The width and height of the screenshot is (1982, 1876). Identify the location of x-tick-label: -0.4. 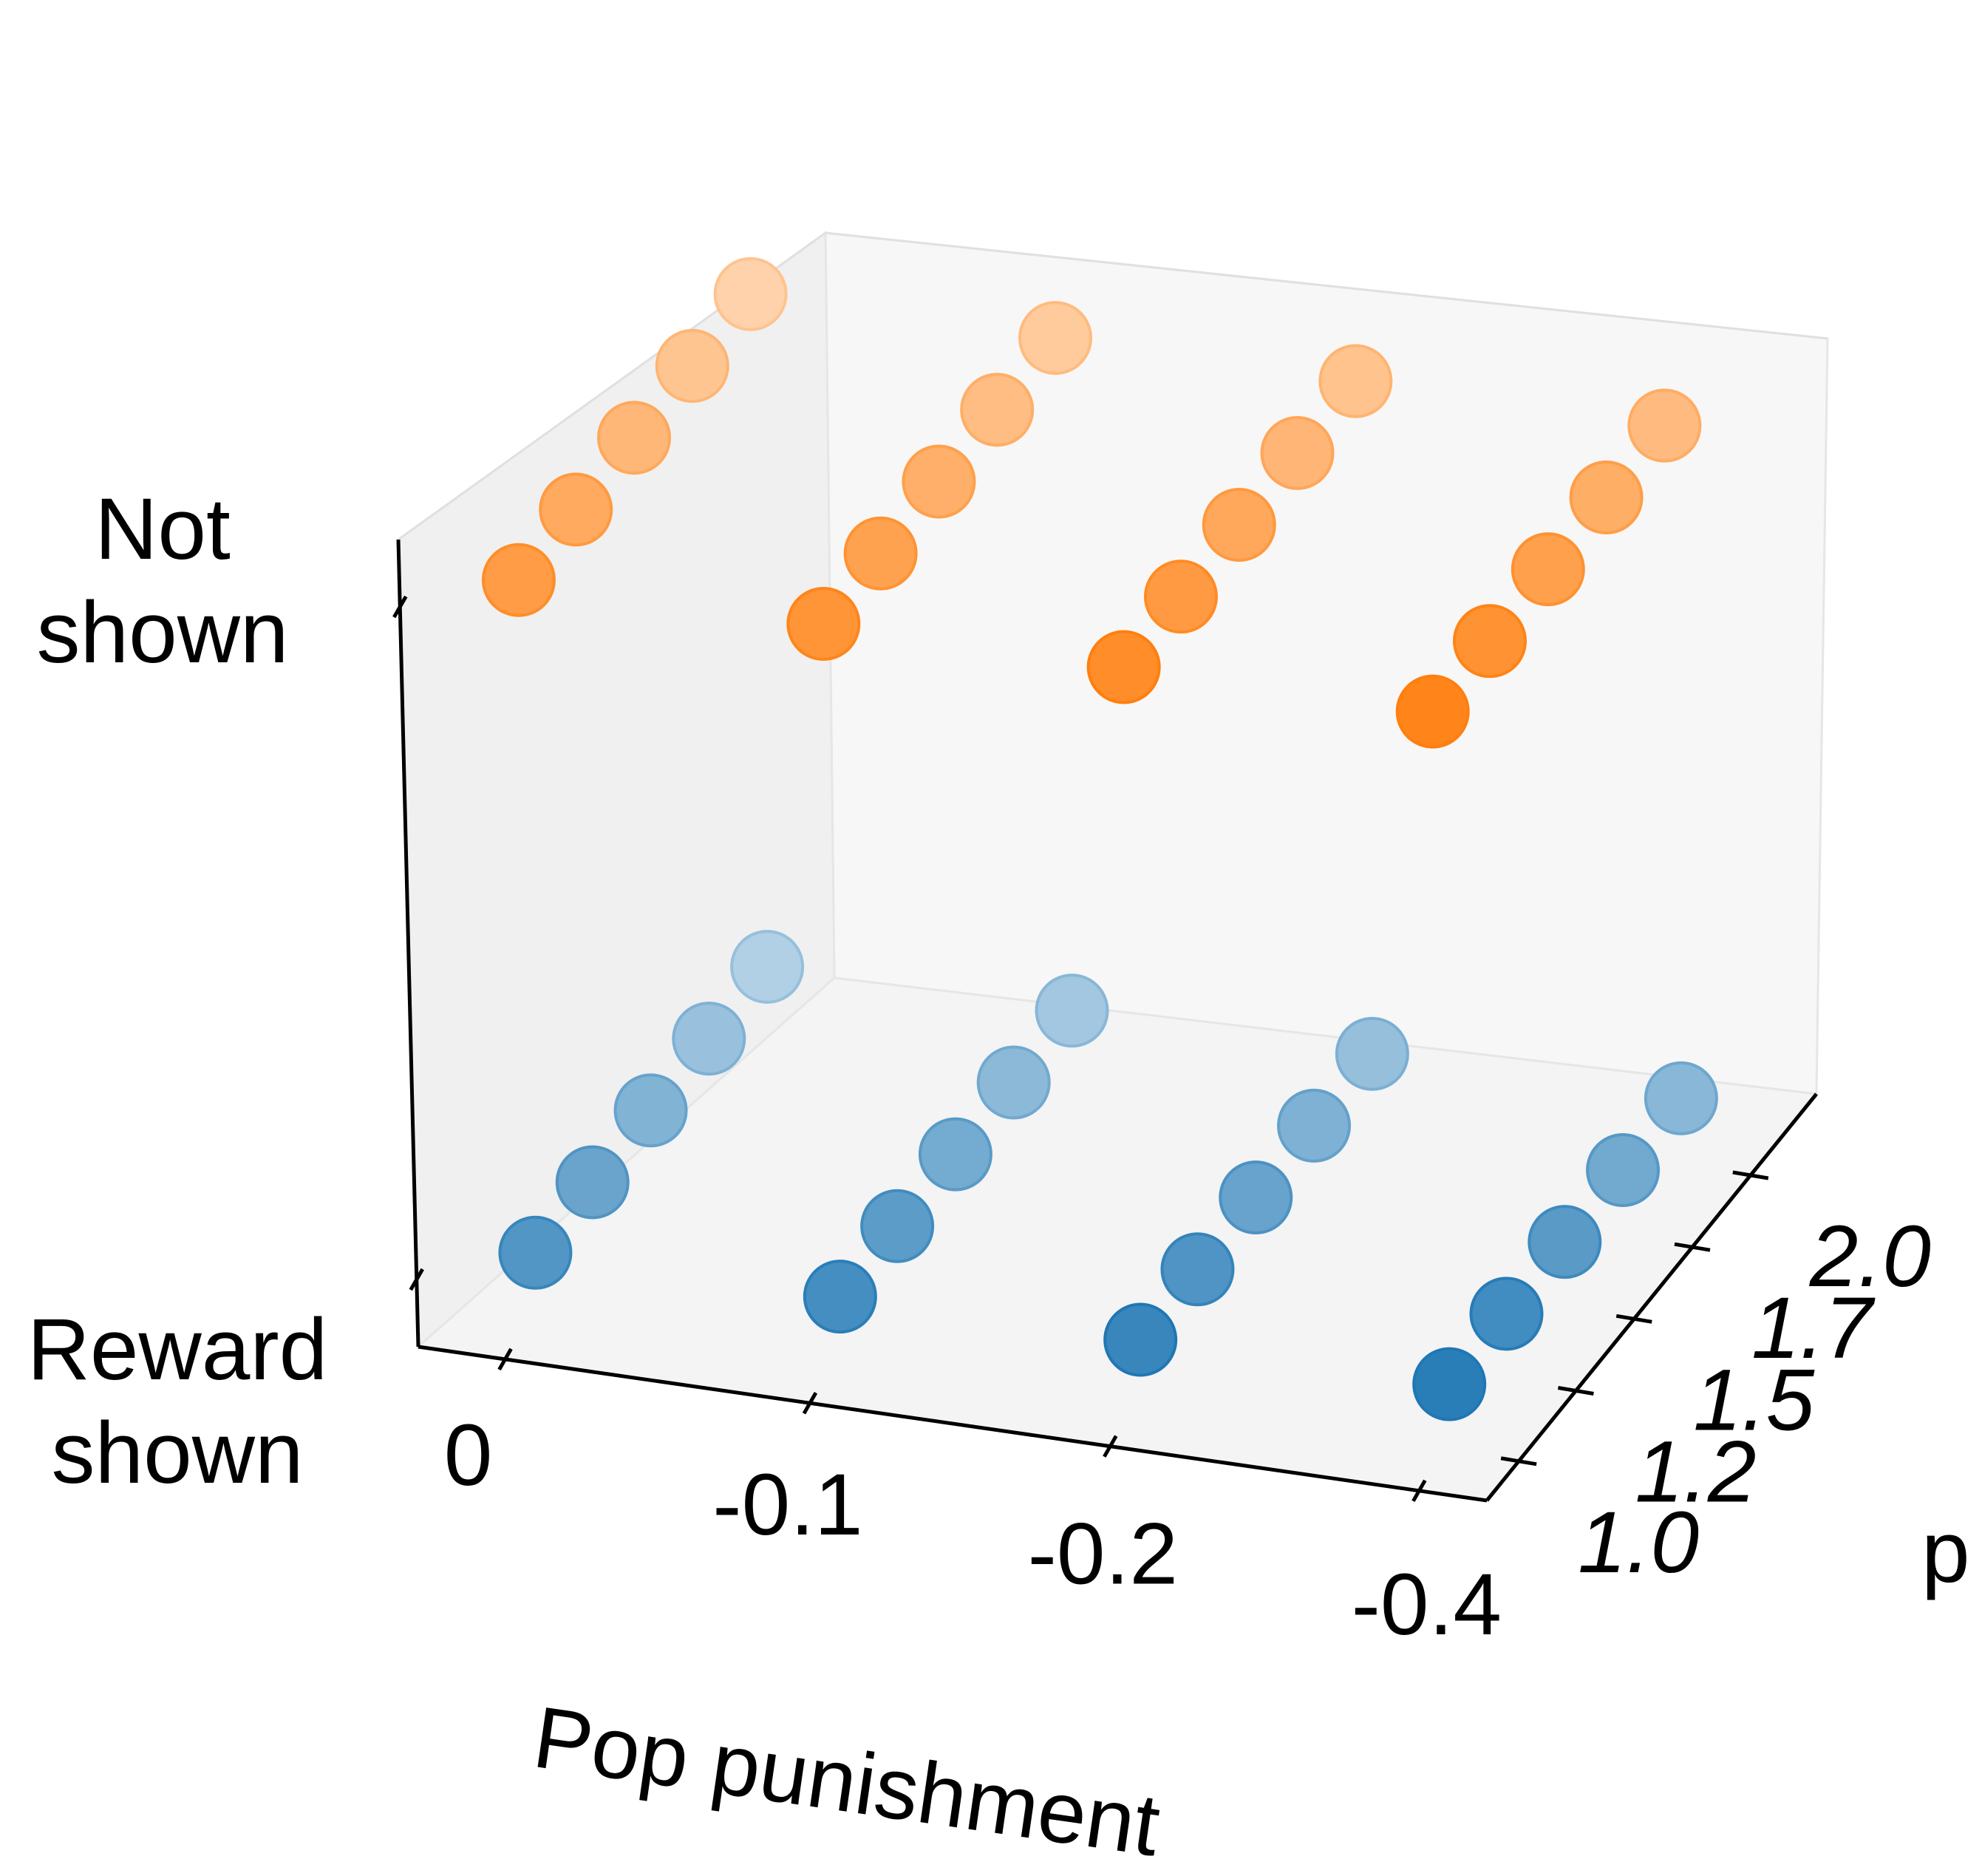
(1427, 1605).